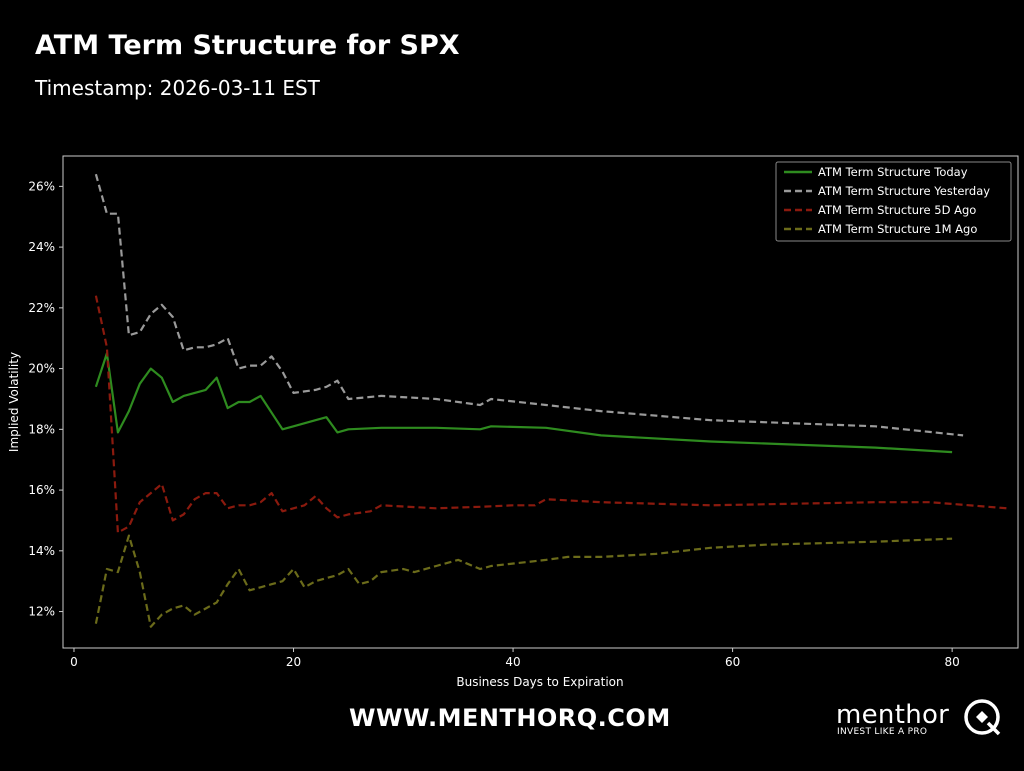 The width and height of the screenshot is (1024, 771). Describe the element at coordinates (982, 717) in the screenshot. I see `brand-q-icon` at that location.